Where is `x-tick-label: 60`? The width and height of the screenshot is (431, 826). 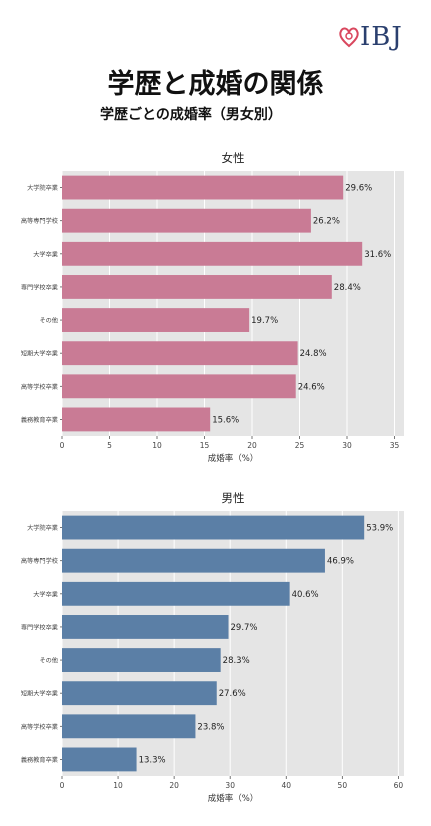 x-tick-label: 60 is located at coordinates (399, 785).